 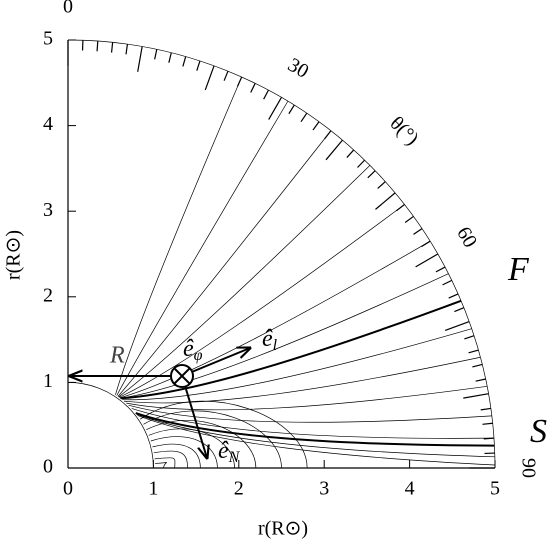 I want to click on vector-l: êl, so click(x=270, y=340).